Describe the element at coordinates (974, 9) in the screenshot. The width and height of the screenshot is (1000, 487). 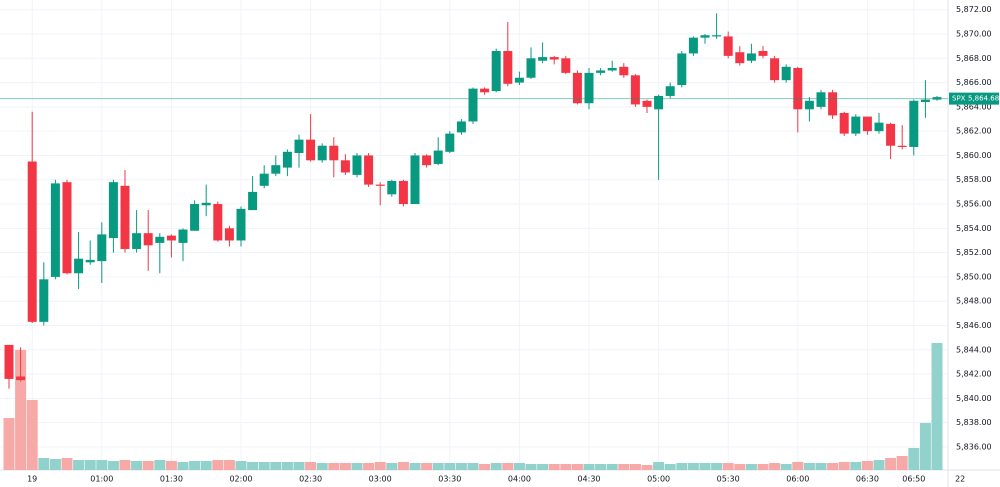
I see `y-tick-label: 5,872.00` at that location.